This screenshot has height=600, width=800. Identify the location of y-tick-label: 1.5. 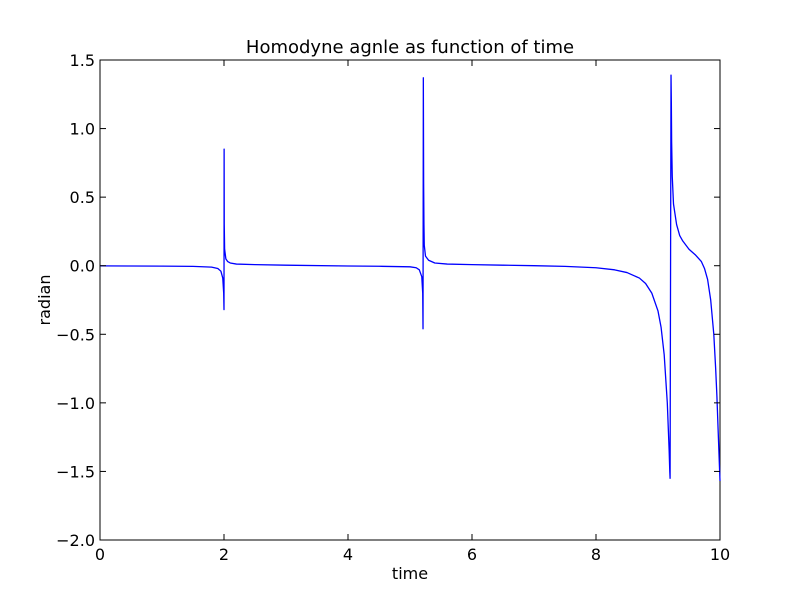
(82, 60).